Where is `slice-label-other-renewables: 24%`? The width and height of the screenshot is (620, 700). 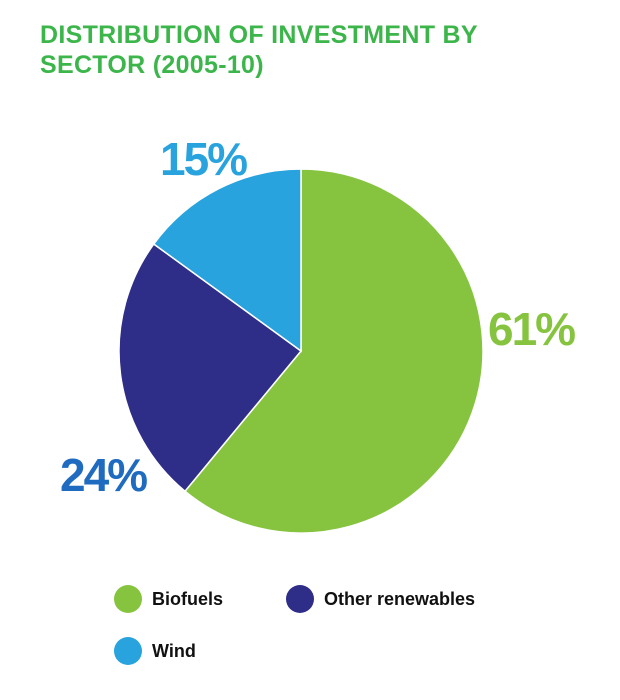 slice-label-other-renewables: 24% is located at coordinates (104, 475).